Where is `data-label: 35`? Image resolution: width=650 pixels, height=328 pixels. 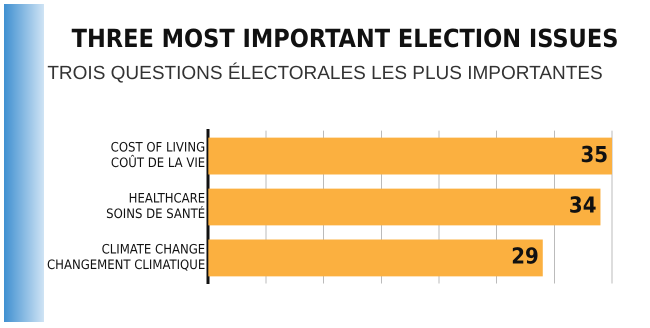
data-label: 35 is located at coordinates (594, 155).